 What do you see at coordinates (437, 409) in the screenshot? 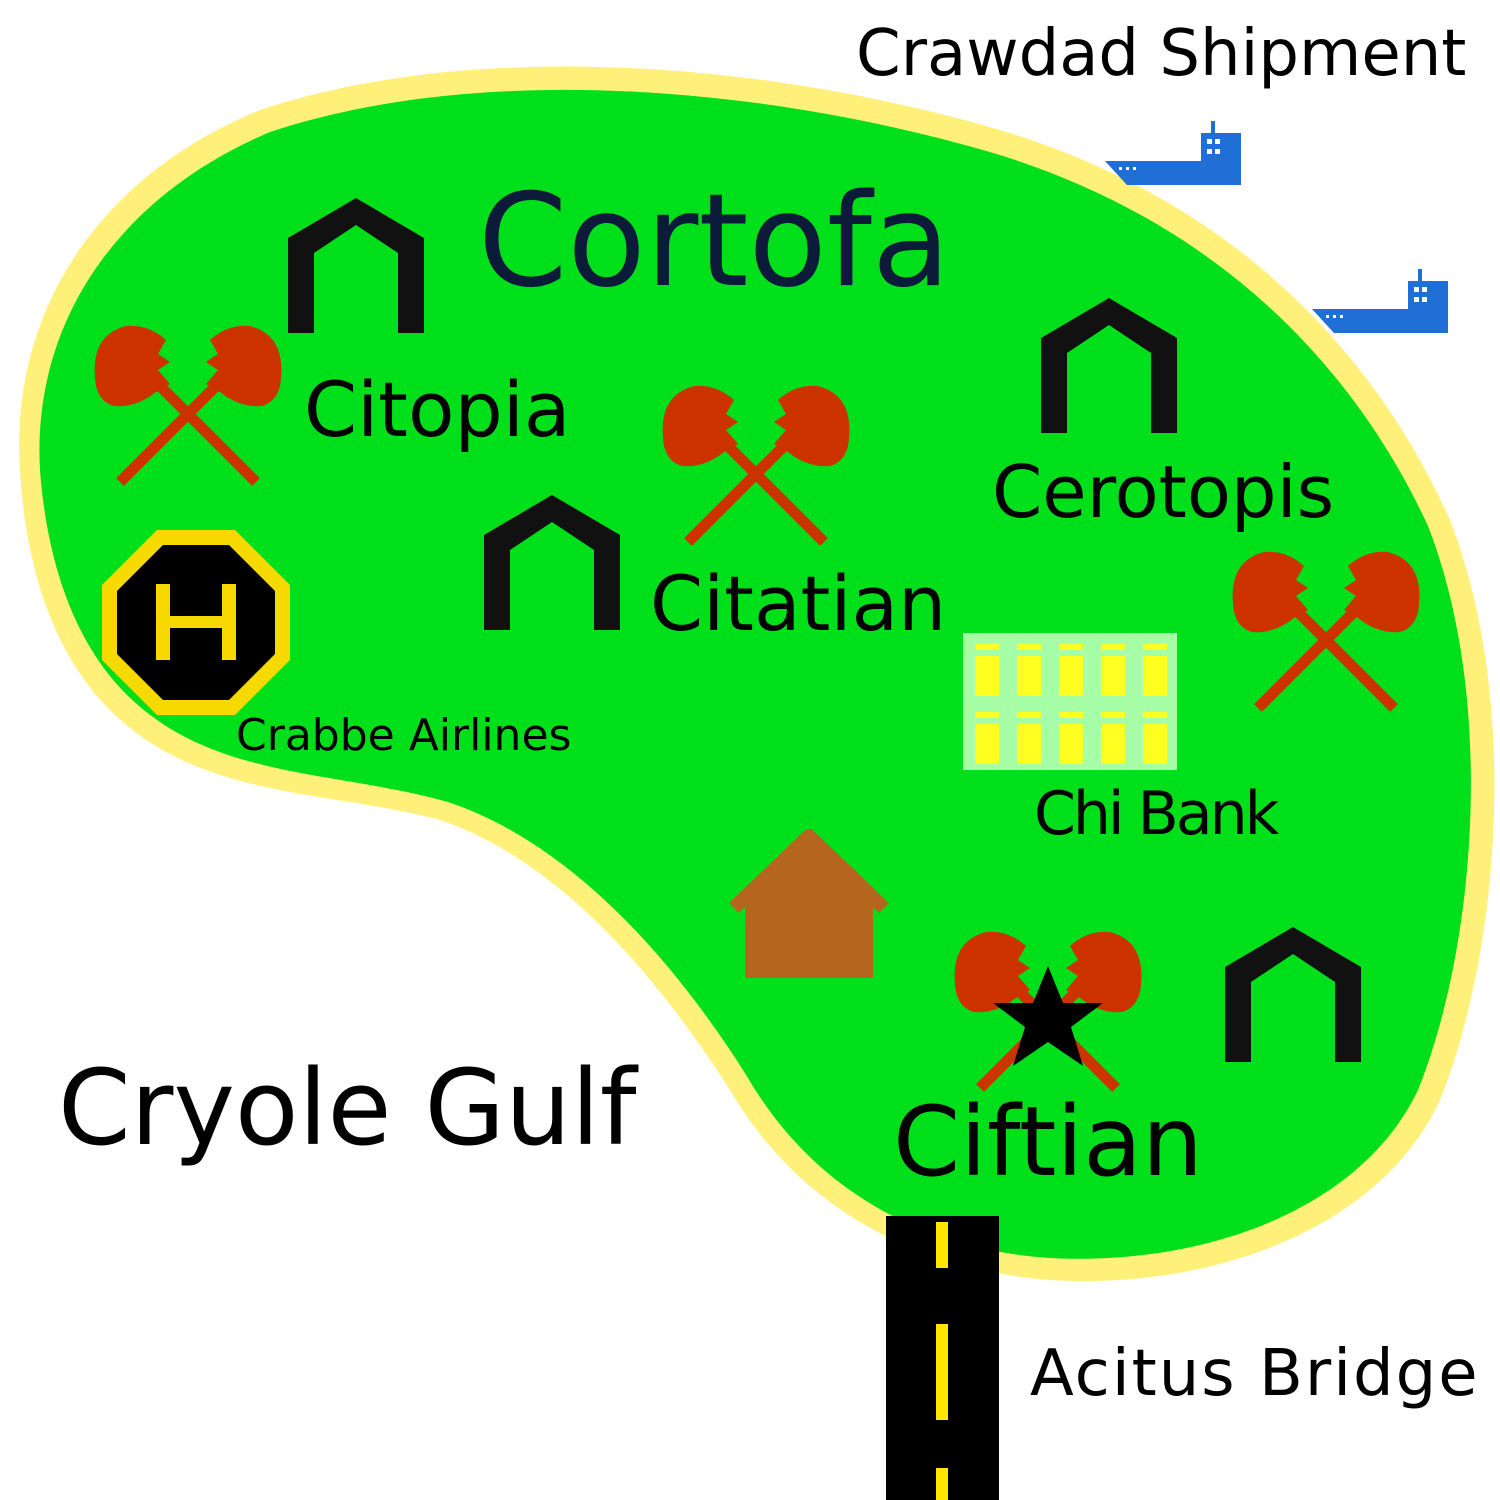
I see `city-label-citopia: Citopia` at bounding box center [437, 409].